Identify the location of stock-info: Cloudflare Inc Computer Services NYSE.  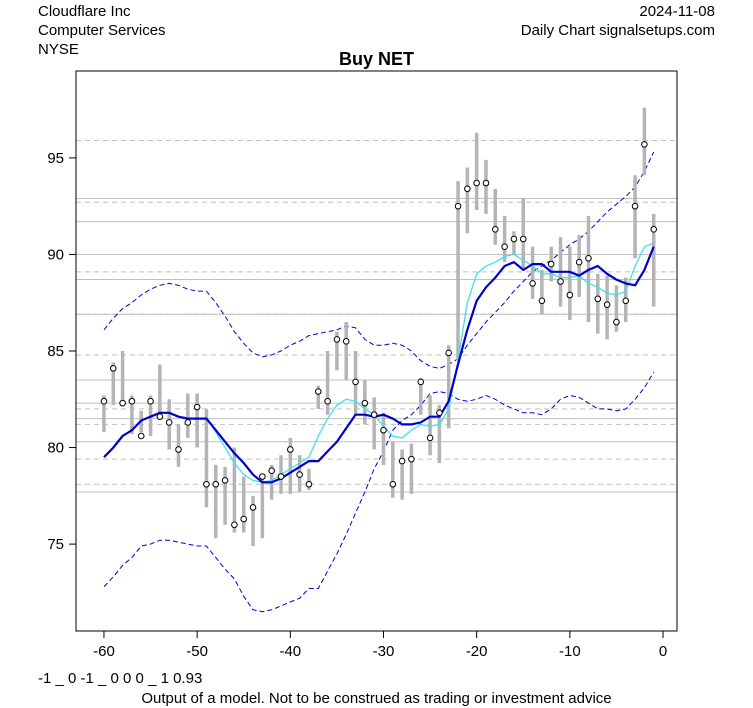
(102, 30).